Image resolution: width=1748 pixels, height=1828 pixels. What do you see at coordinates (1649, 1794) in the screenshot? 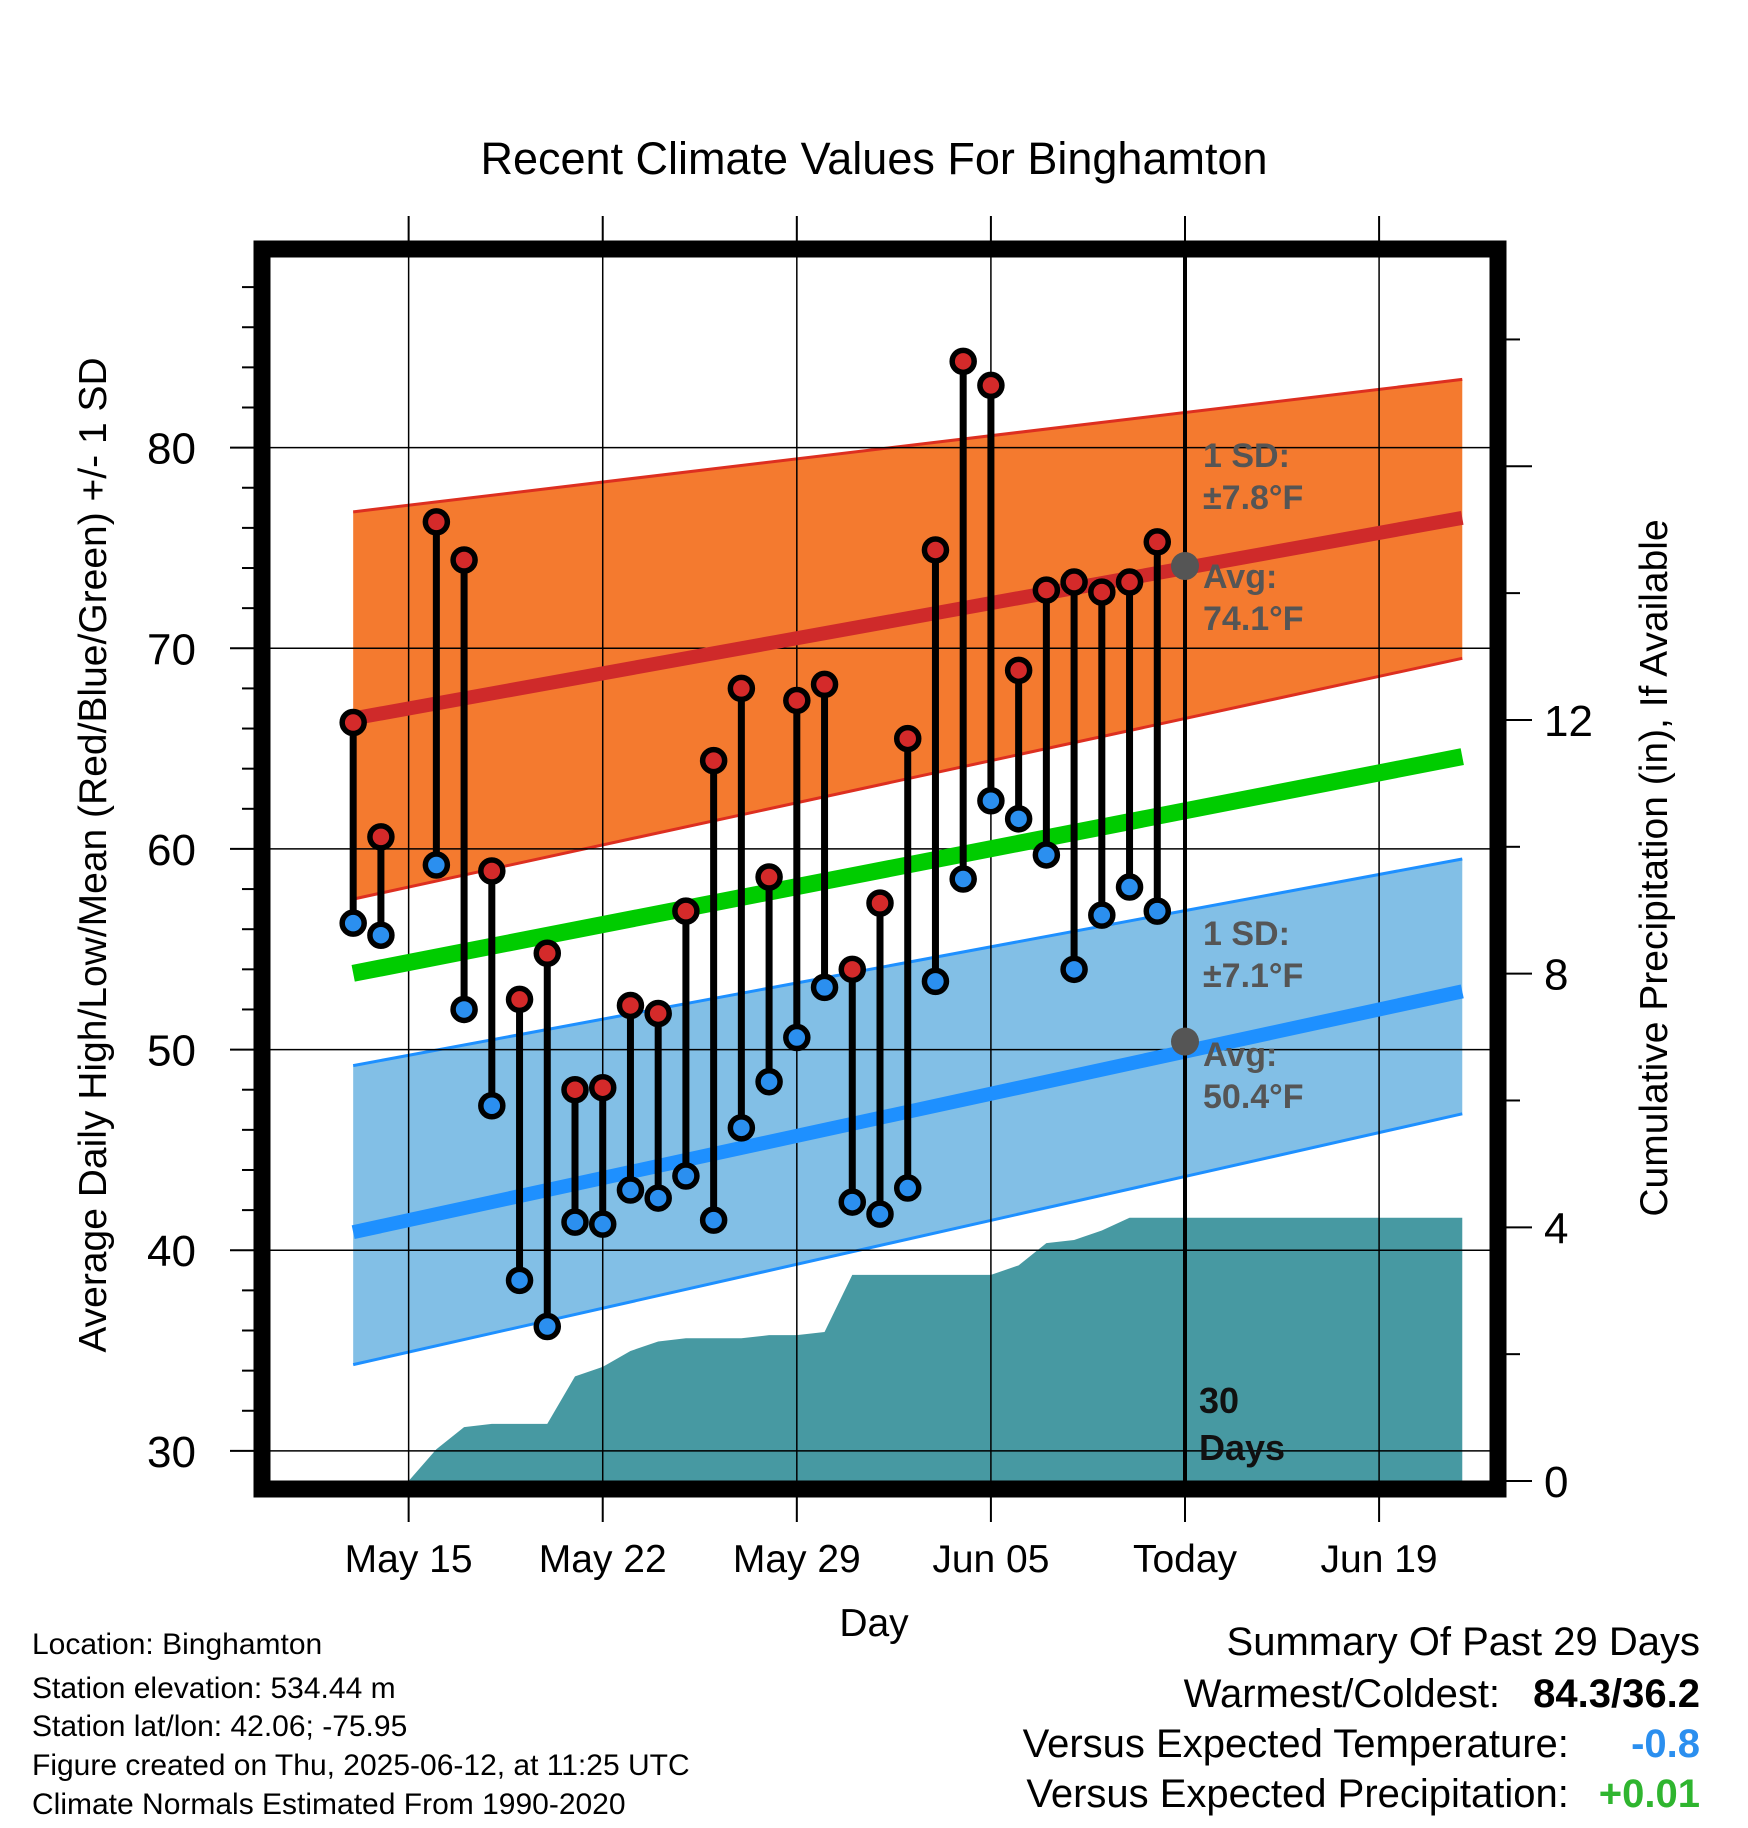
I see `precip-vs-expected-value: +0.01` at bounding box center [1649, 1794].